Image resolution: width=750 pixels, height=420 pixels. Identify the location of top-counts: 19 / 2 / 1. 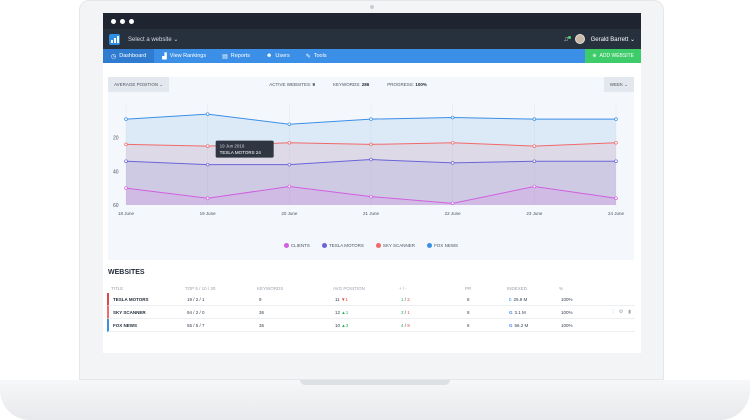
(196, 299).